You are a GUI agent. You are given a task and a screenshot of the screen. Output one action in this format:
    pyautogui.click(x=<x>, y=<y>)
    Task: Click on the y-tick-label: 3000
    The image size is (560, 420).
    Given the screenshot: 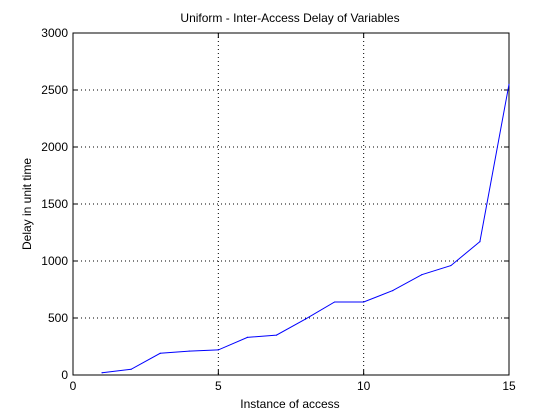 What is the action you would take?
    pyautogui.click(x=54, y=33)
    